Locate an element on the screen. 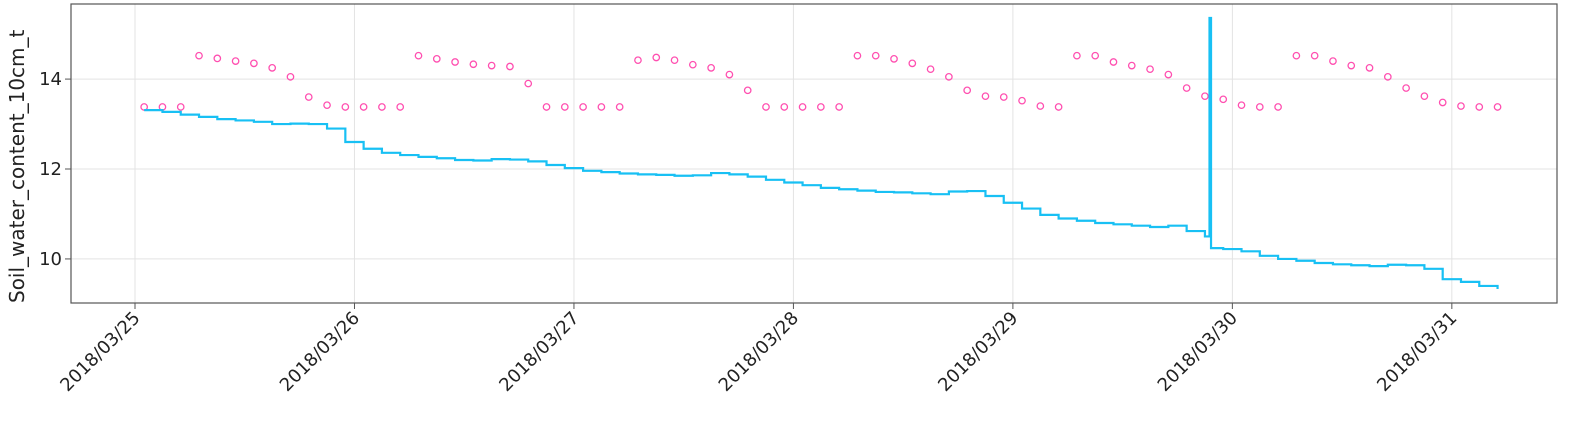 Image resolution: width=1585 pixels, height=421 pixels. y-tick-label: 12 is located at coordinates (50, 169).